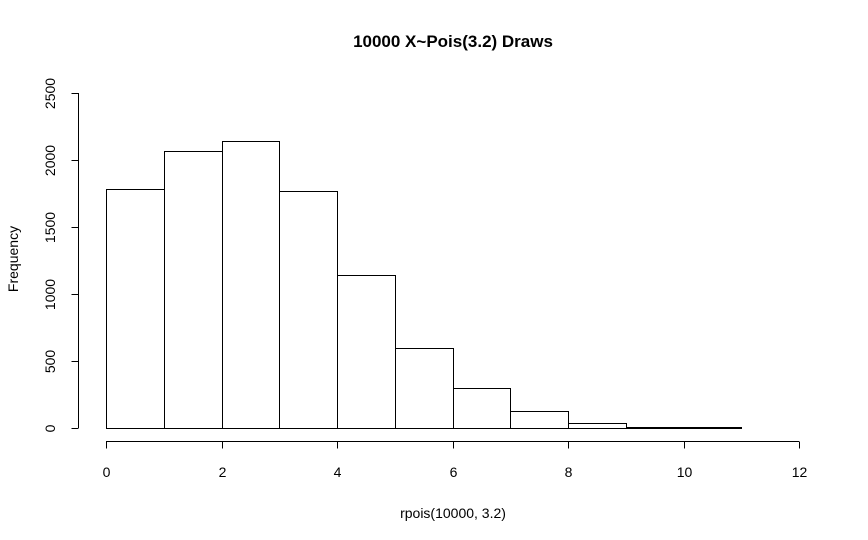  What do you see at coordinates (50, 160) in the screenshot?
I see `y-tick-label: 2000` at bounding box center [50, 160].